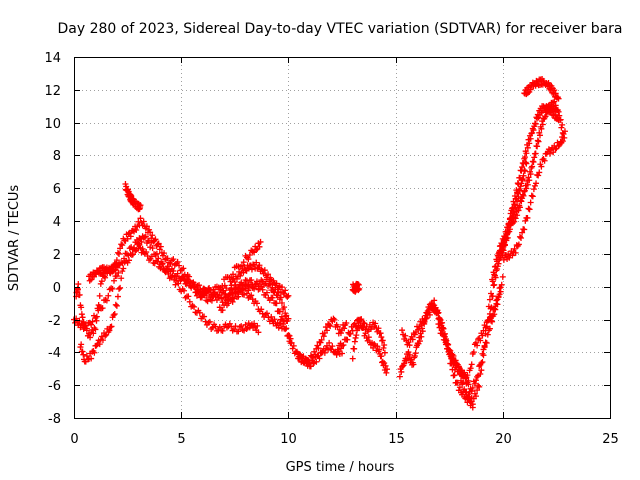 This screenshot has height=480, width=640. I want to click on x-tick-label: 15, so click(396, 439).